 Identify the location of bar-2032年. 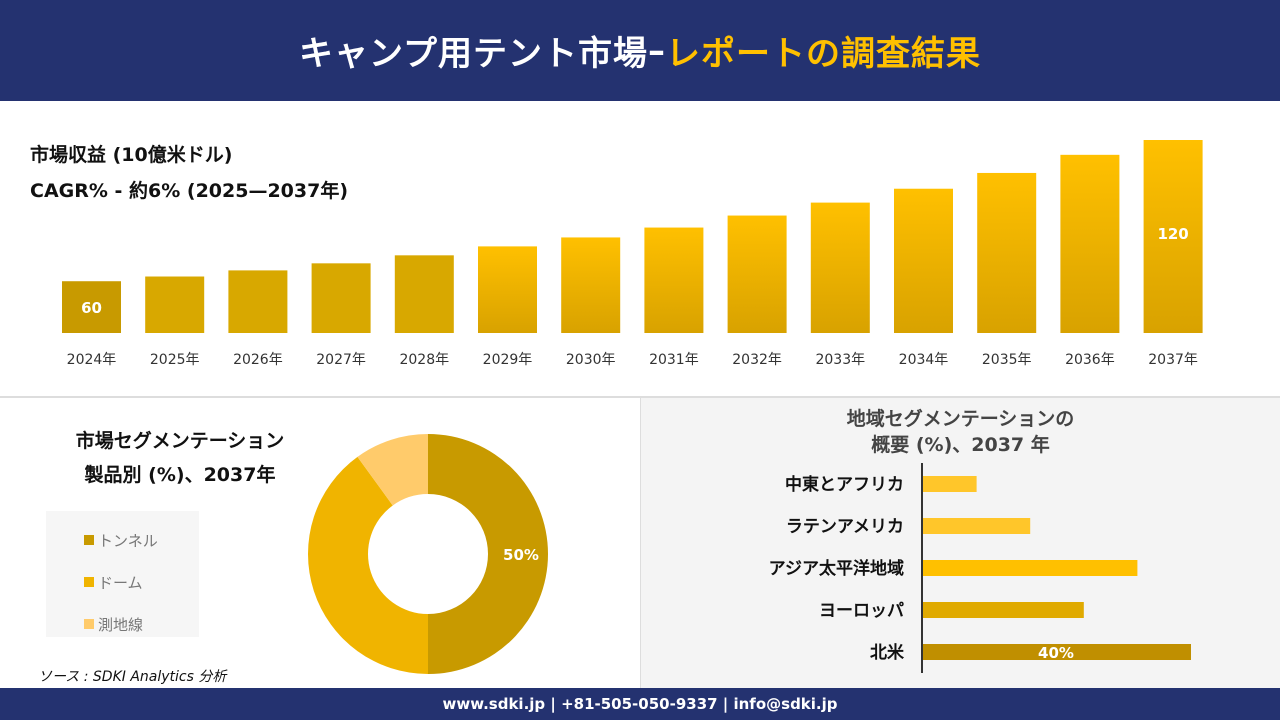
(757, 274).